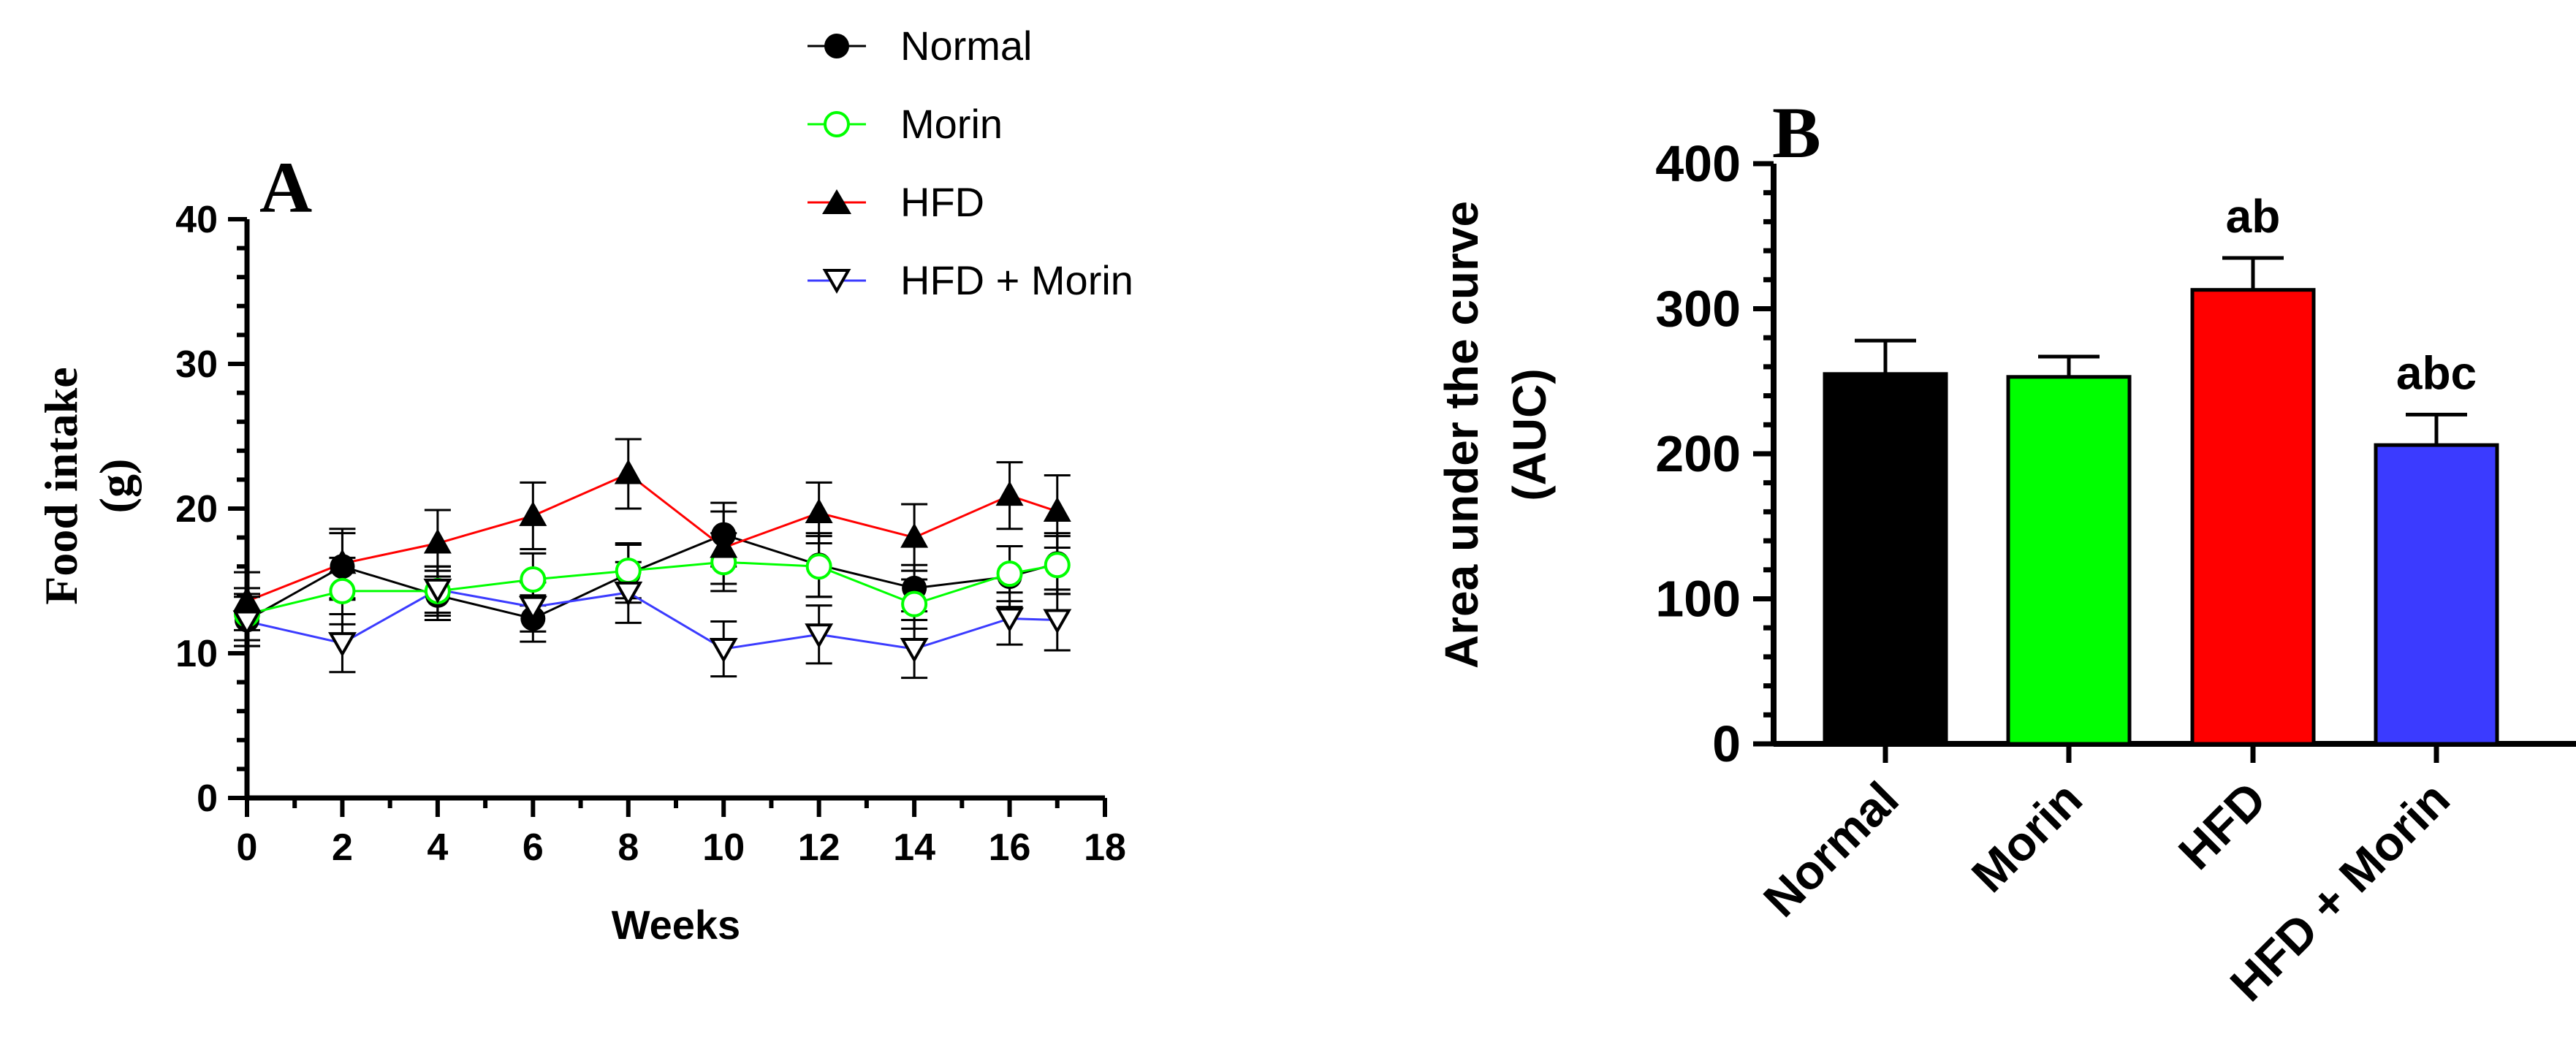 This screenshot has height=1061, width=2576. What do you see at coordinates (2222, 826) in the screenshot?
I see `category-label-hfd: HFD` at bounding box center [2222, 826].